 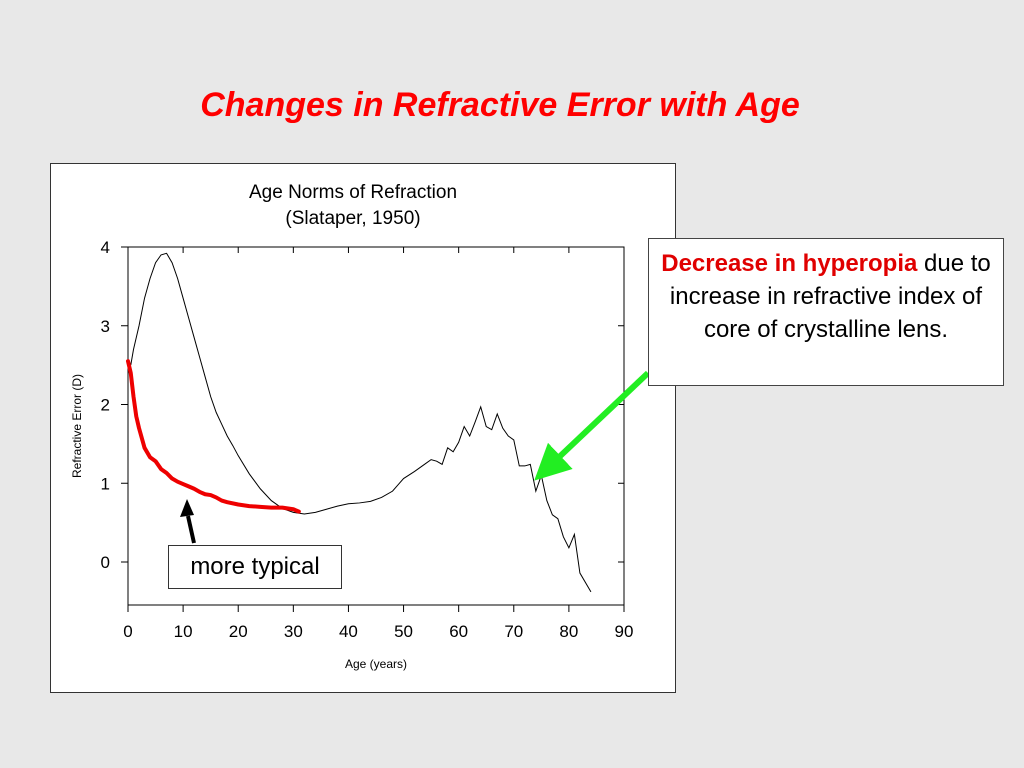 What do you see at coordinates (353, 218) in the screenshot?
I see `chart-subtitle: (Slataper, 1950)` at bounding box center [353, 218].